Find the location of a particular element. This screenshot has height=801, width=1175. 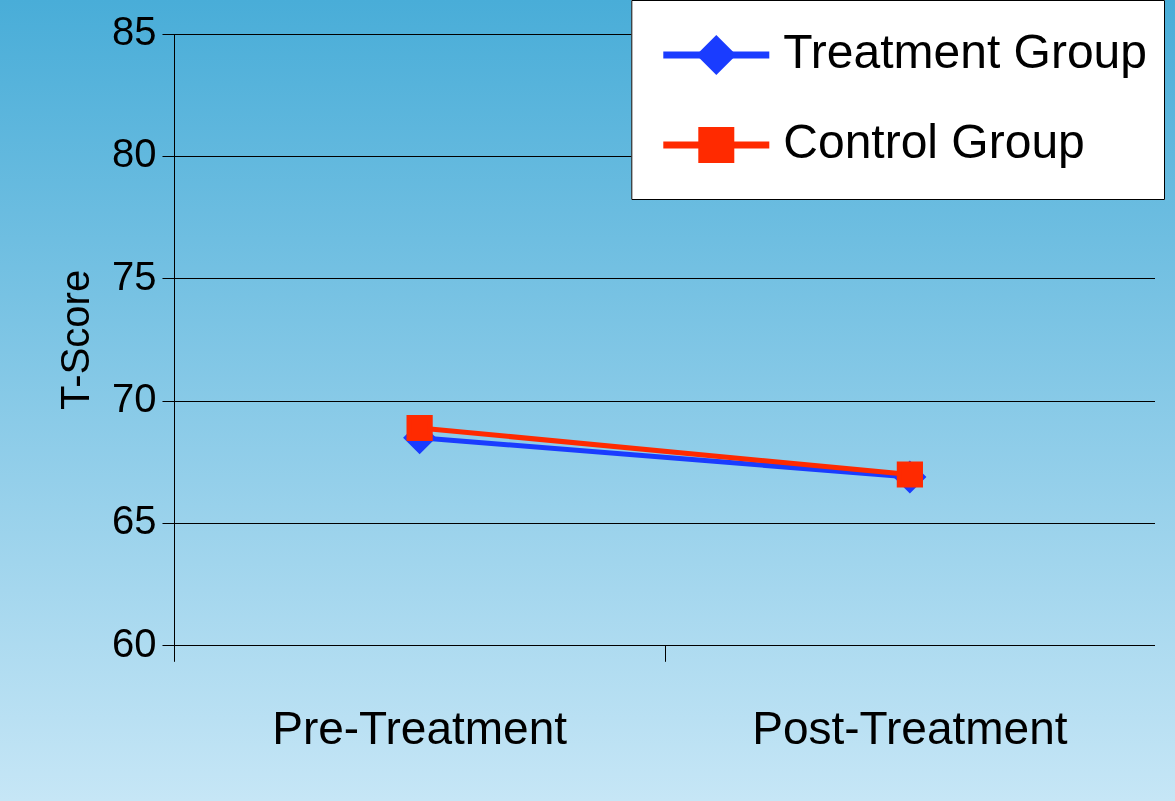

y-tick-label: 75 is located at coordinates (134, 275).